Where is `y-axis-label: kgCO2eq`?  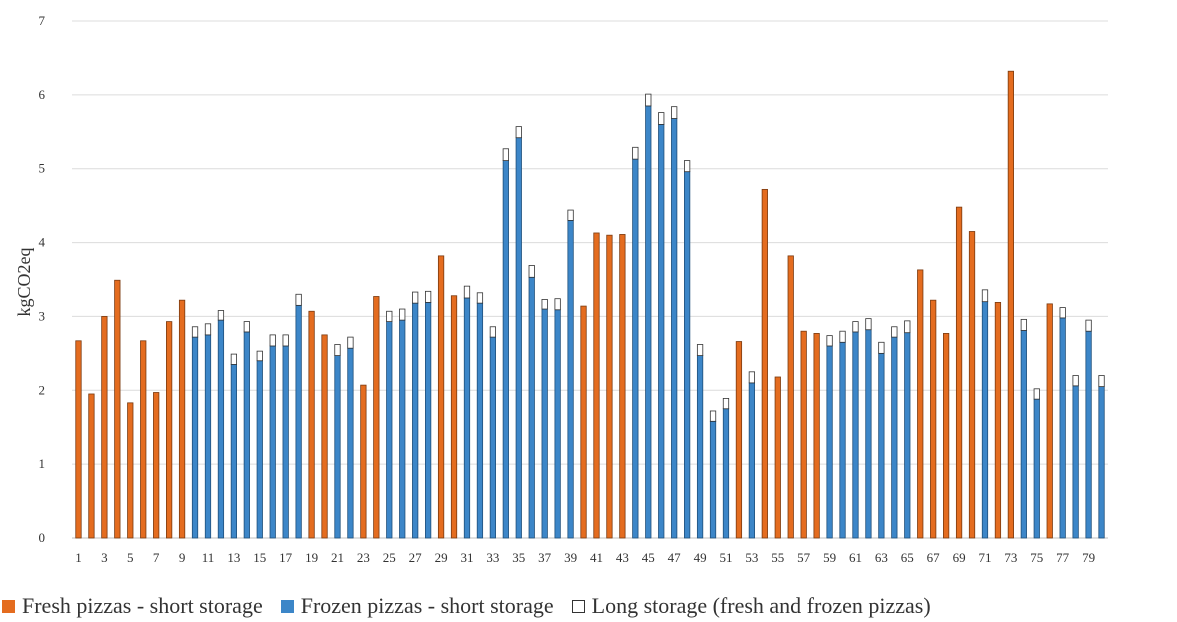
y-axis-label: kgCO2eq is located at coordinates (24, 282).